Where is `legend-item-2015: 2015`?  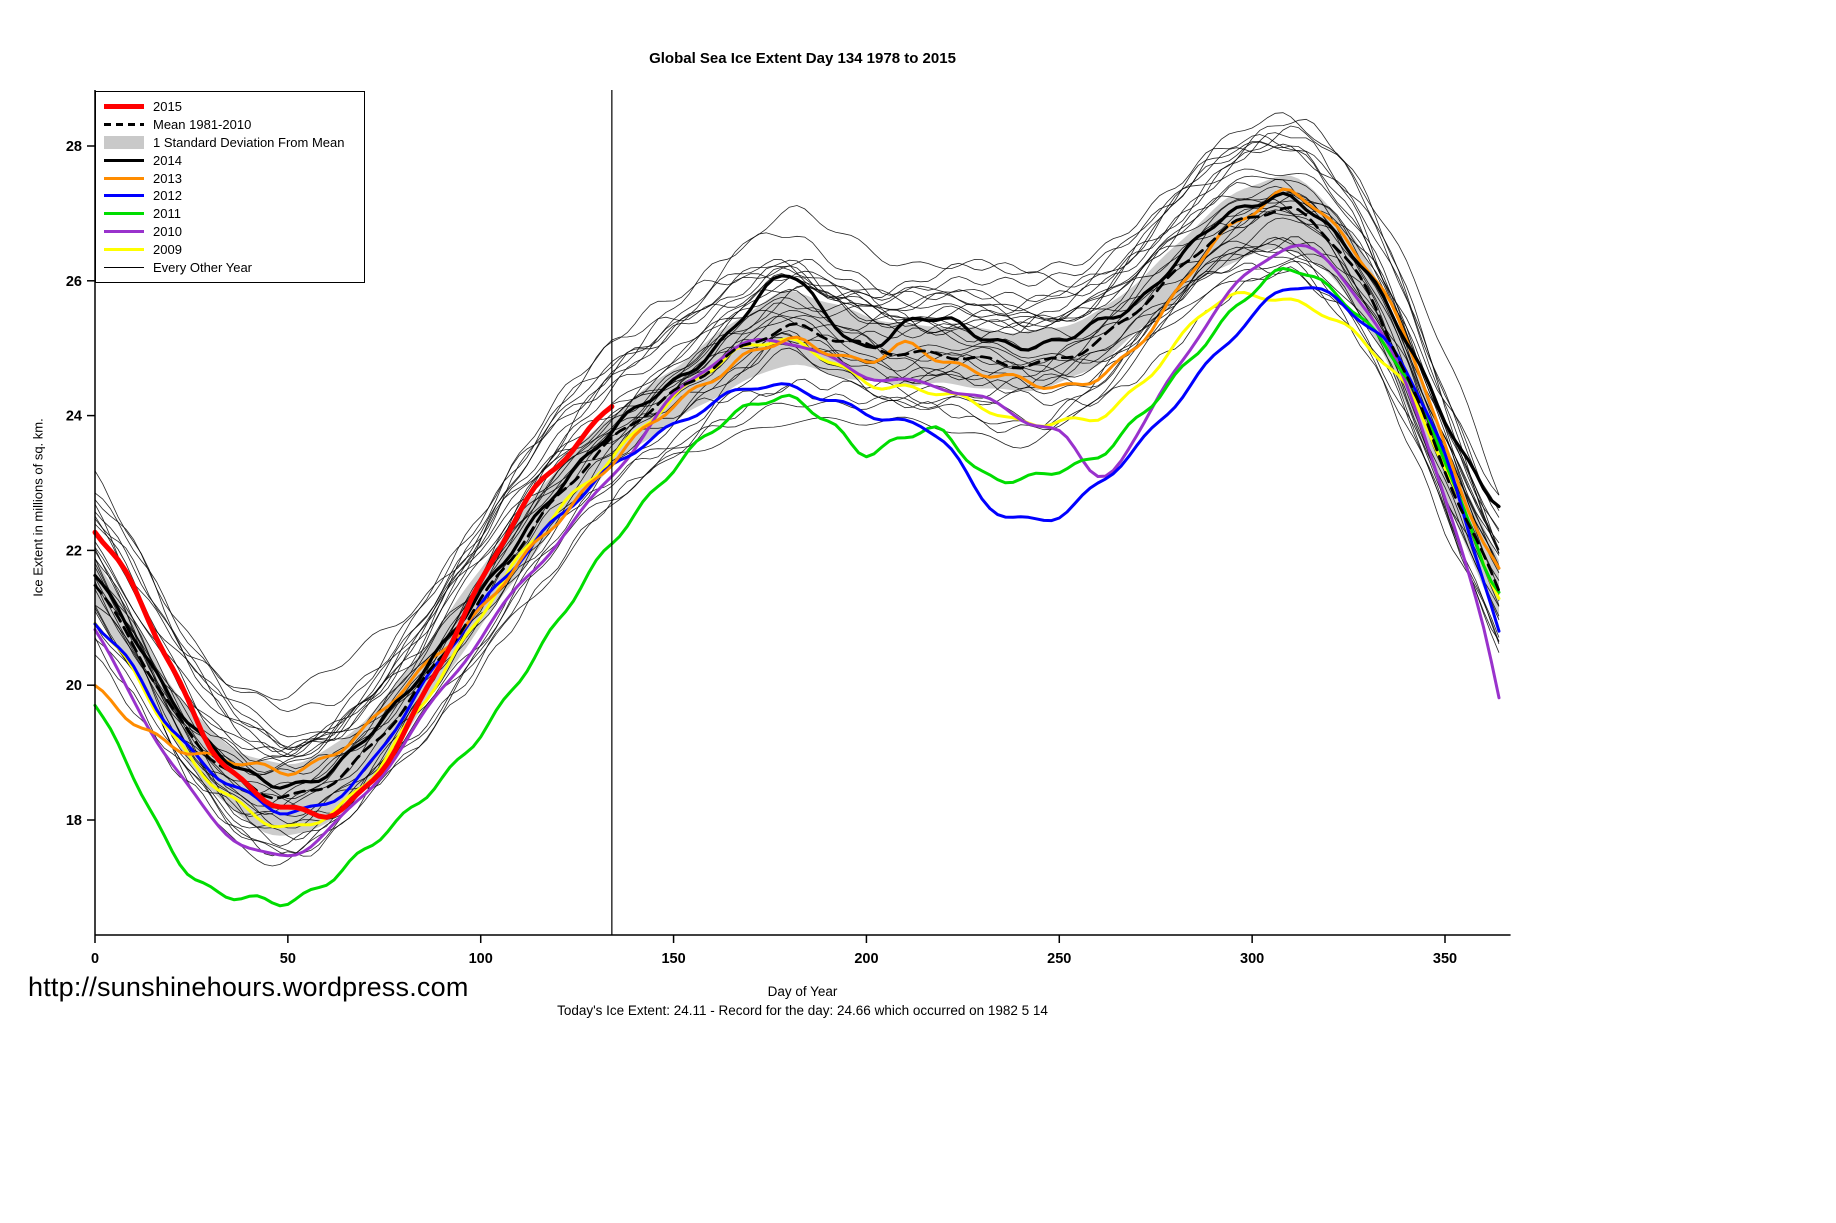 legend-item-2015: 2015 is located at coordinates (230, 107).